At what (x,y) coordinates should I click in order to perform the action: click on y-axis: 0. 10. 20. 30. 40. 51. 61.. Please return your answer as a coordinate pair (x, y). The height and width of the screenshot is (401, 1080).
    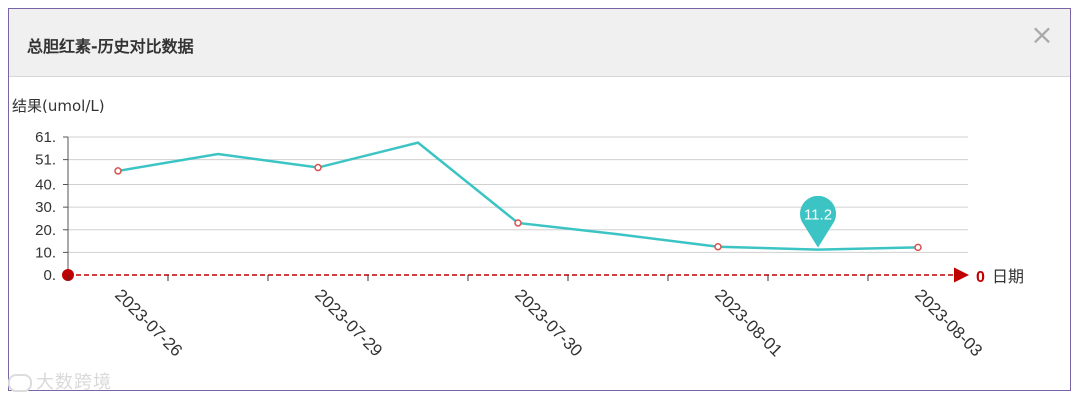
    Looking at the image, I should click on (52, 206).